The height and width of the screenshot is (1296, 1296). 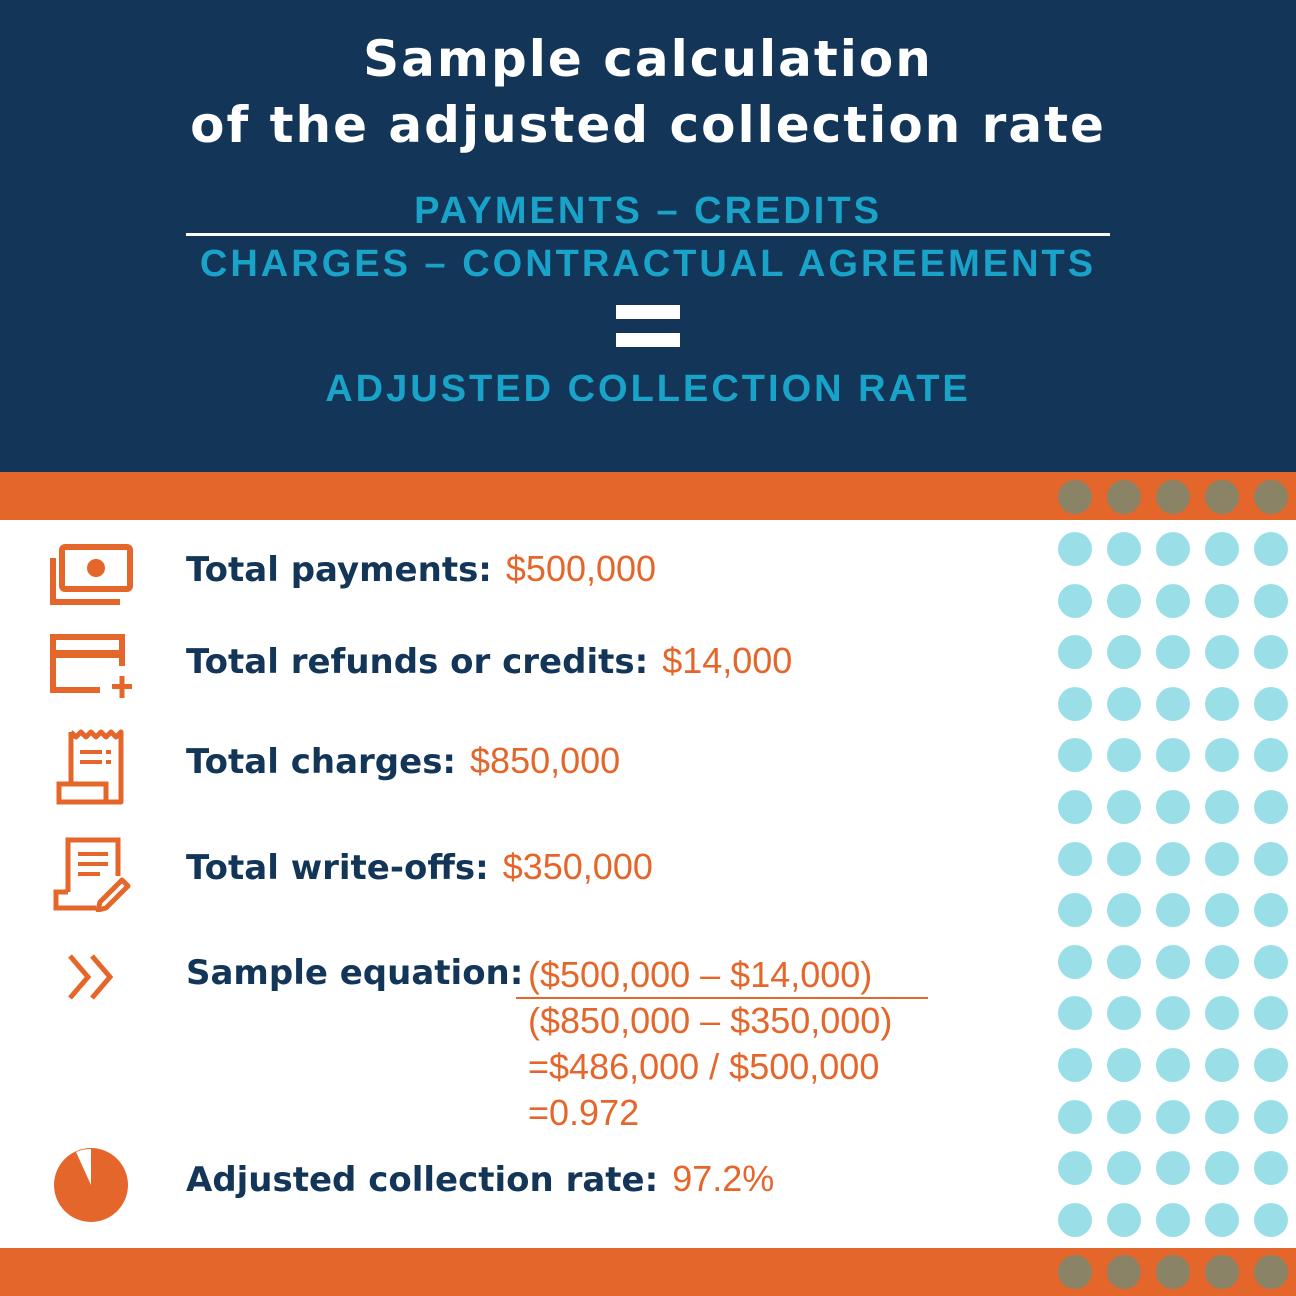 I want to click on formula-fraction-line, so click(x=648, y=234).